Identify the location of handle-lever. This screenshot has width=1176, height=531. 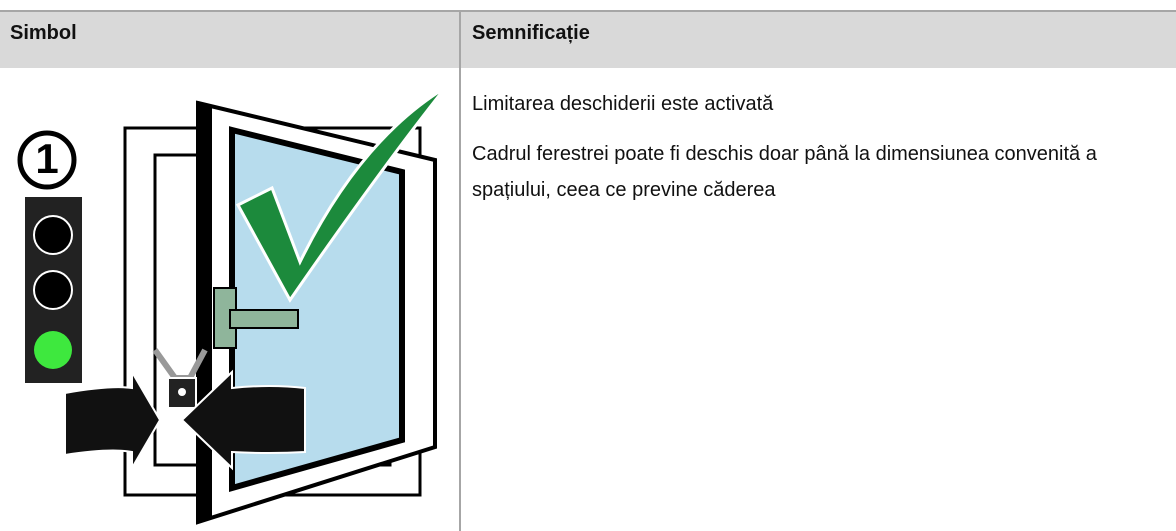
(264, 319).